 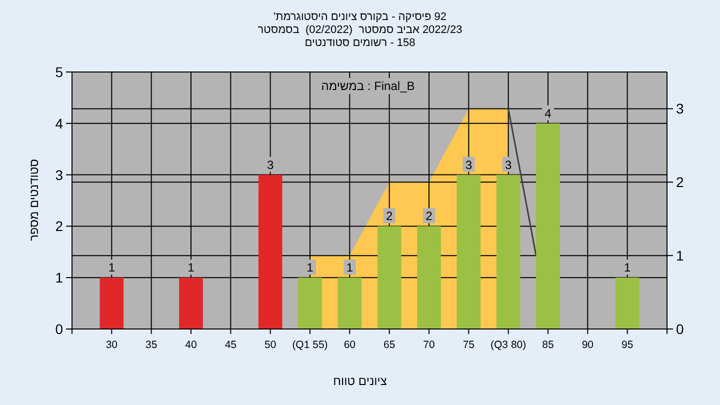 I want to click on x-tick-label: 30, so click(x=112, y=345).